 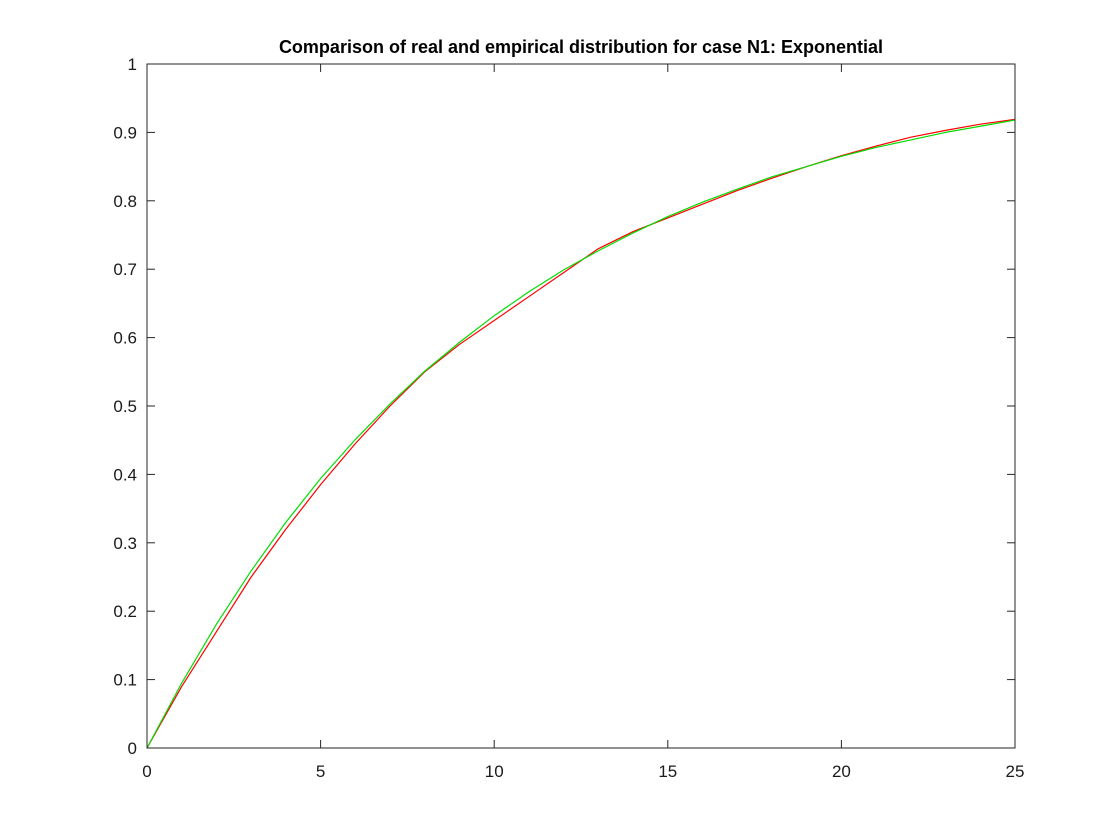 I want to click on y-tick-label: 0, so click(x=132, y=748).